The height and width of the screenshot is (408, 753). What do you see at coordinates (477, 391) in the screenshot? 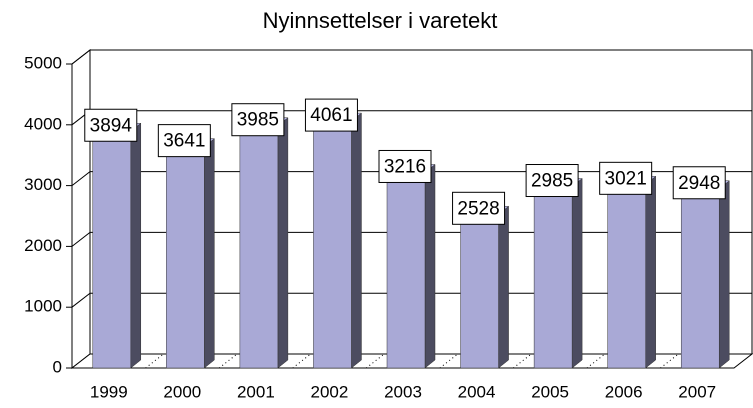
I see `x-tick-label: 2004` at bounding box center [477, 391].